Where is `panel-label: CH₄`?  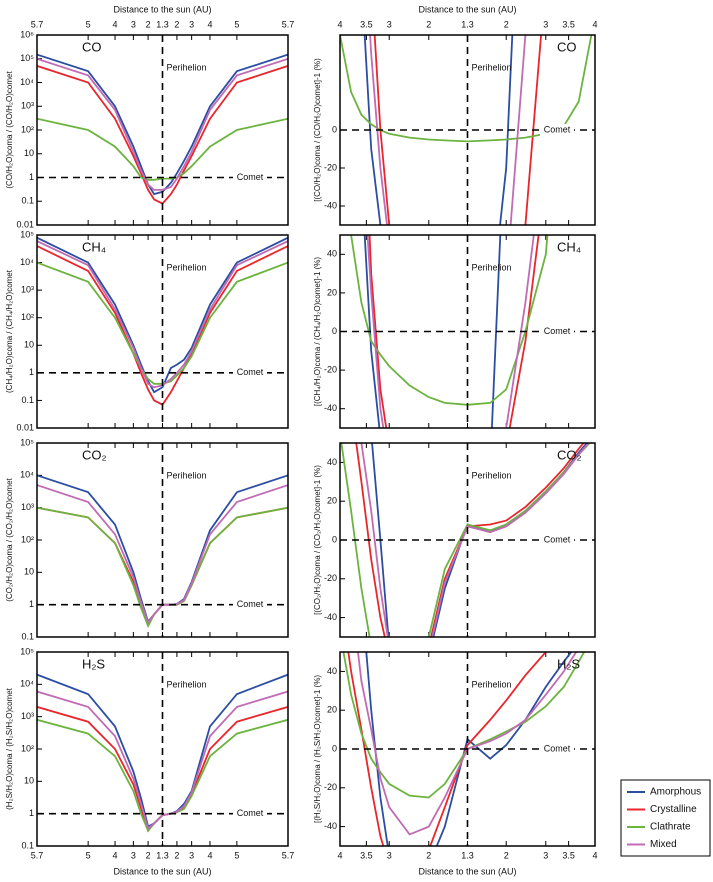 panel-label: CH₄ is located at coordinates (569, 246).